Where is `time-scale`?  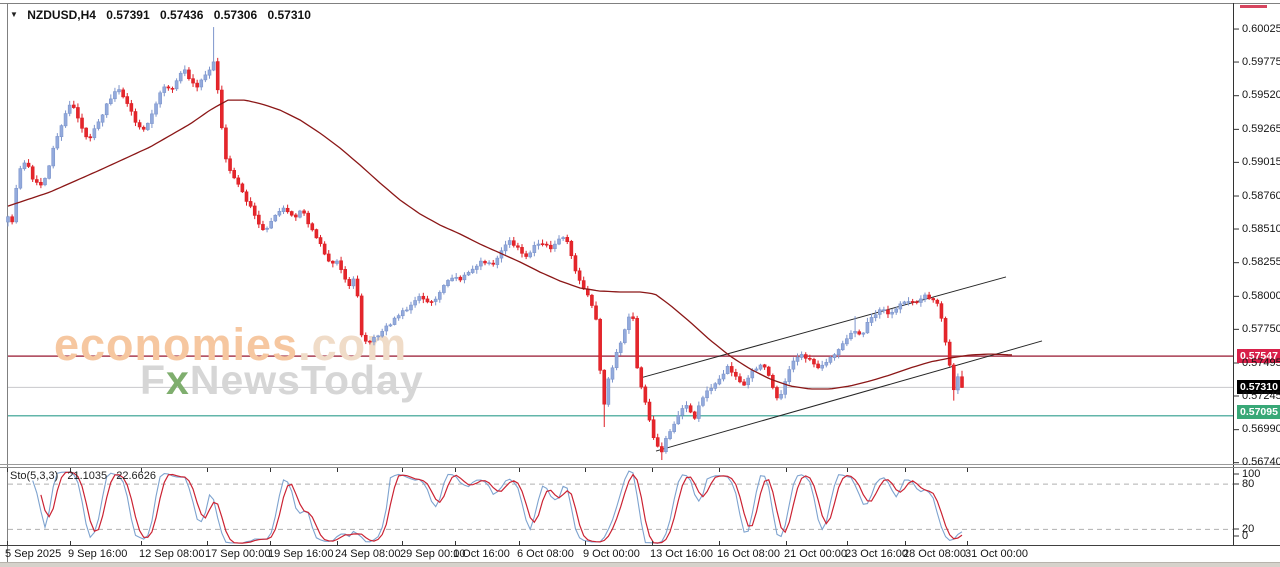 time-scale is located at coordinates (640, 553).